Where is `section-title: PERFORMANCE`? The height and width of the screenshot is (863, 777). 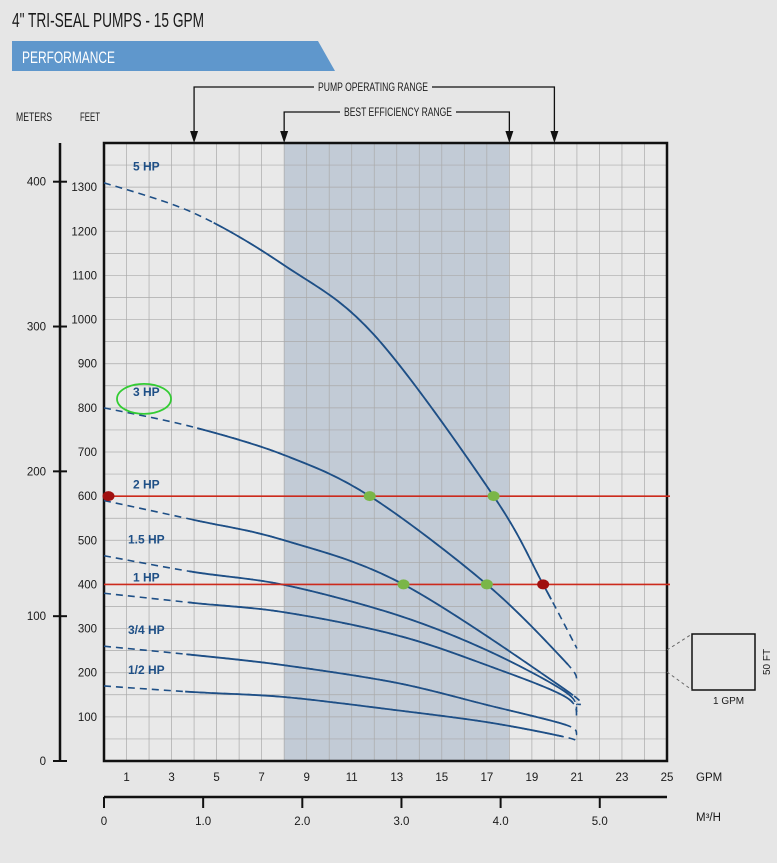 section-title: PERFORMANCE is located at coordinates (68, 57).